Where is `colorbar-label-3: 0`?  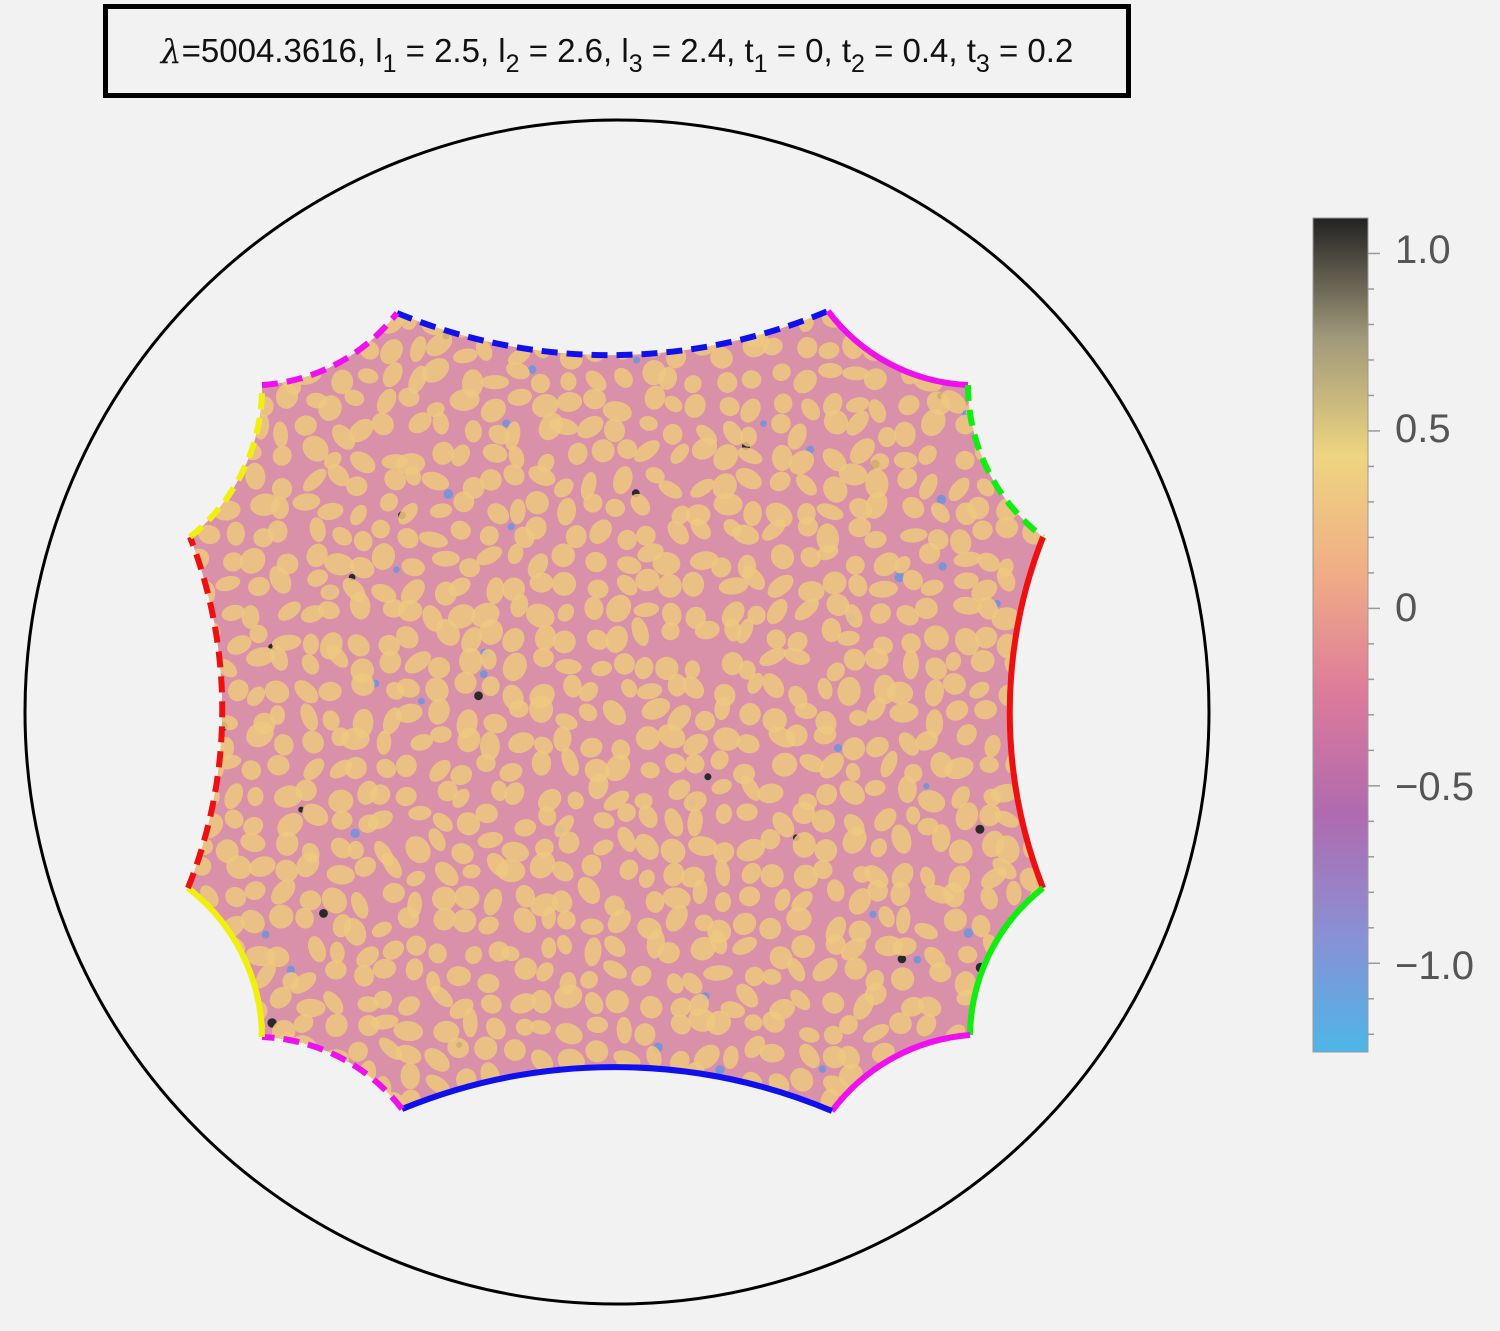 colorbar-label-3: 0 is located at coordinates (1406, 608).